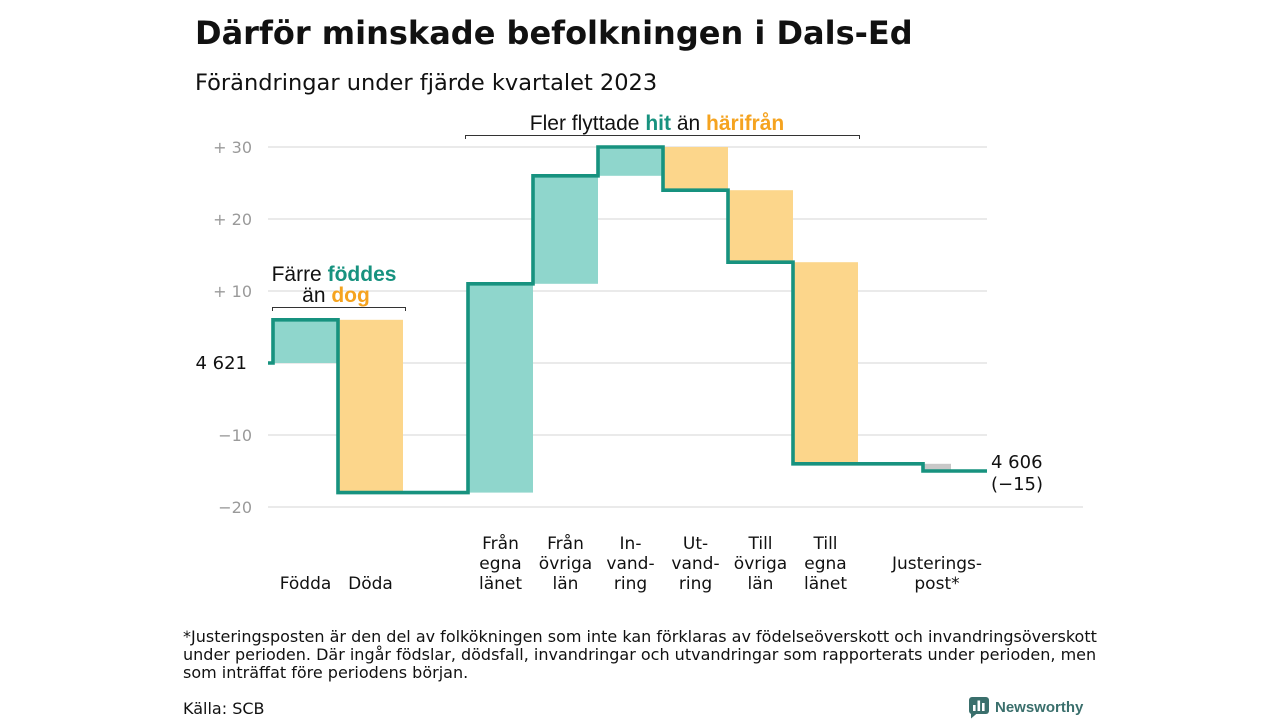  Describe the element at coordinates (305, 341) in the screenshot. I see `bar-fodda` at that location.